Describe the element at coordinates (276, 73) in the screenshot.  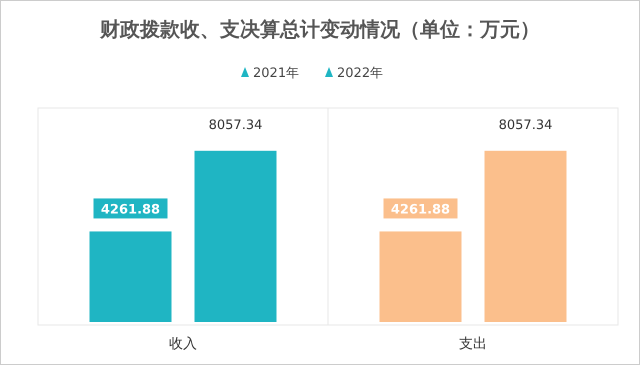
I see `legend-label: 2021年` at that location.